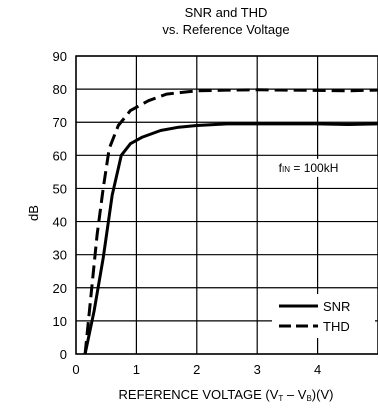  What do you see at coordinates (60, 321) in the screenshot?
I see `y-tick-label-10: 10` at bounding box center [60, 321].